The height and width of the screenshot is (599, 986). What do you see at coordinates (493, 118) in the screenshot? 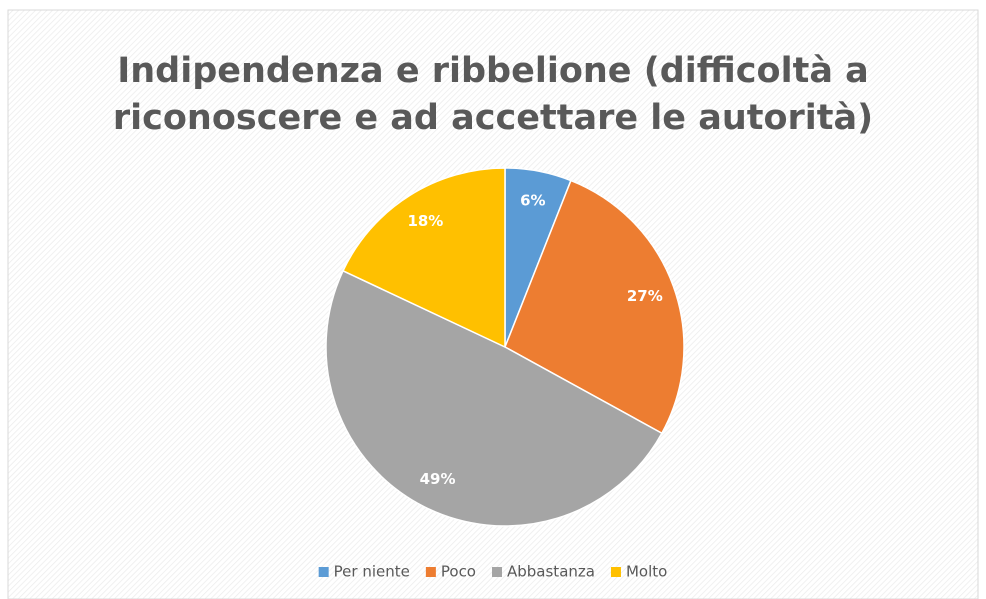
I see `chart-title: riconoscere e ad accettare le autorità)` at bounding box center [493, 118].